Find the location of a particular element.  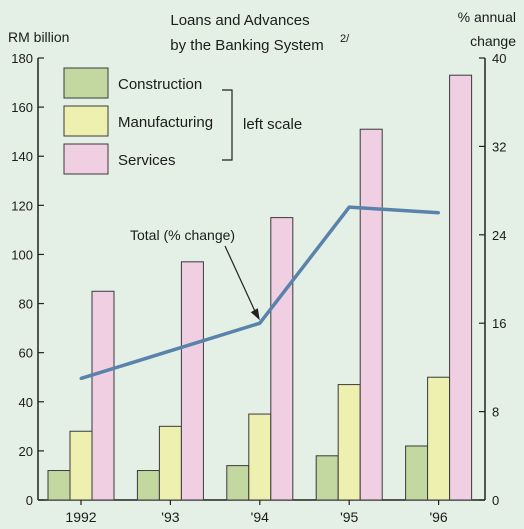

left-tick-label: 60 is located at coordinates (26, 353).